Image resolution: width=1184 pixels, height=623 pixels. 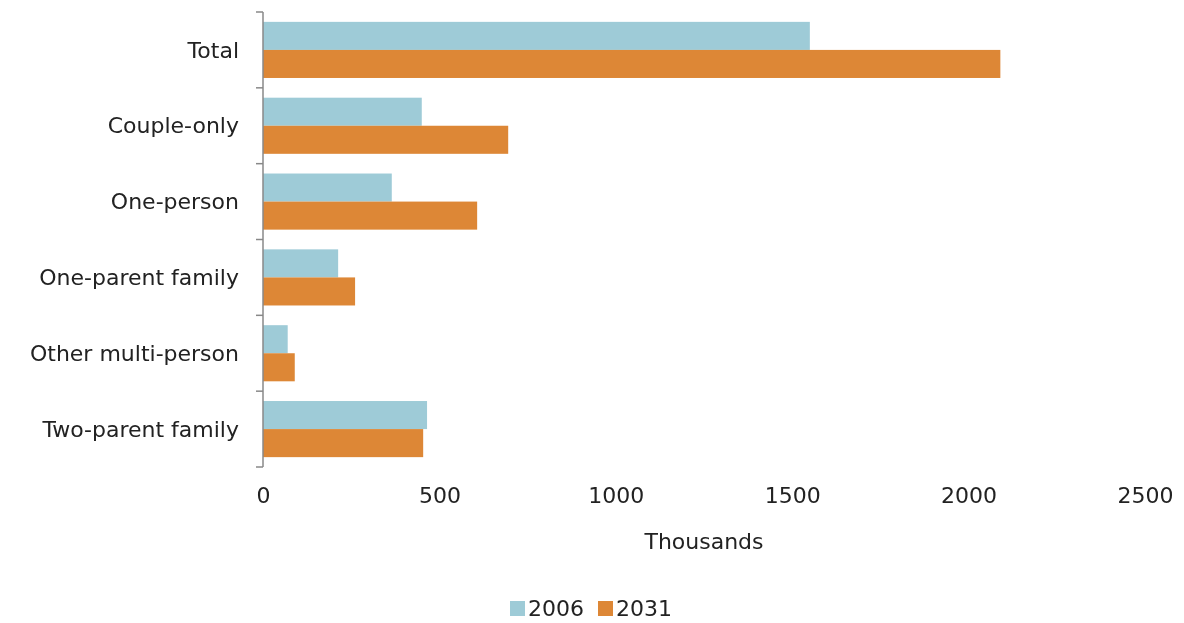 What do you see at coordinates (212, 50) in the screenshot?
I see `y-tick-label: Total` at bounding box center [212, 50].